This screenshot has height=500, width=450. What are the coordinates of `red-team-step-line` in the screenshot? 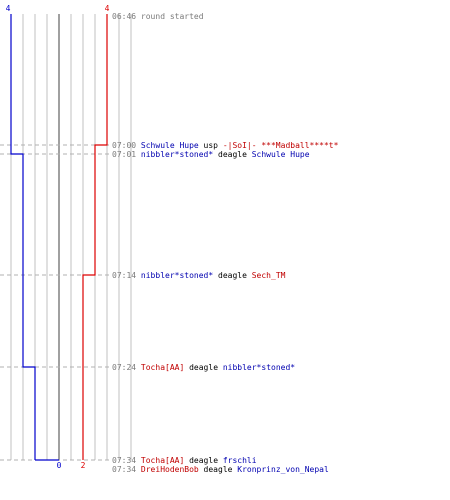 It's located at (95, 237).